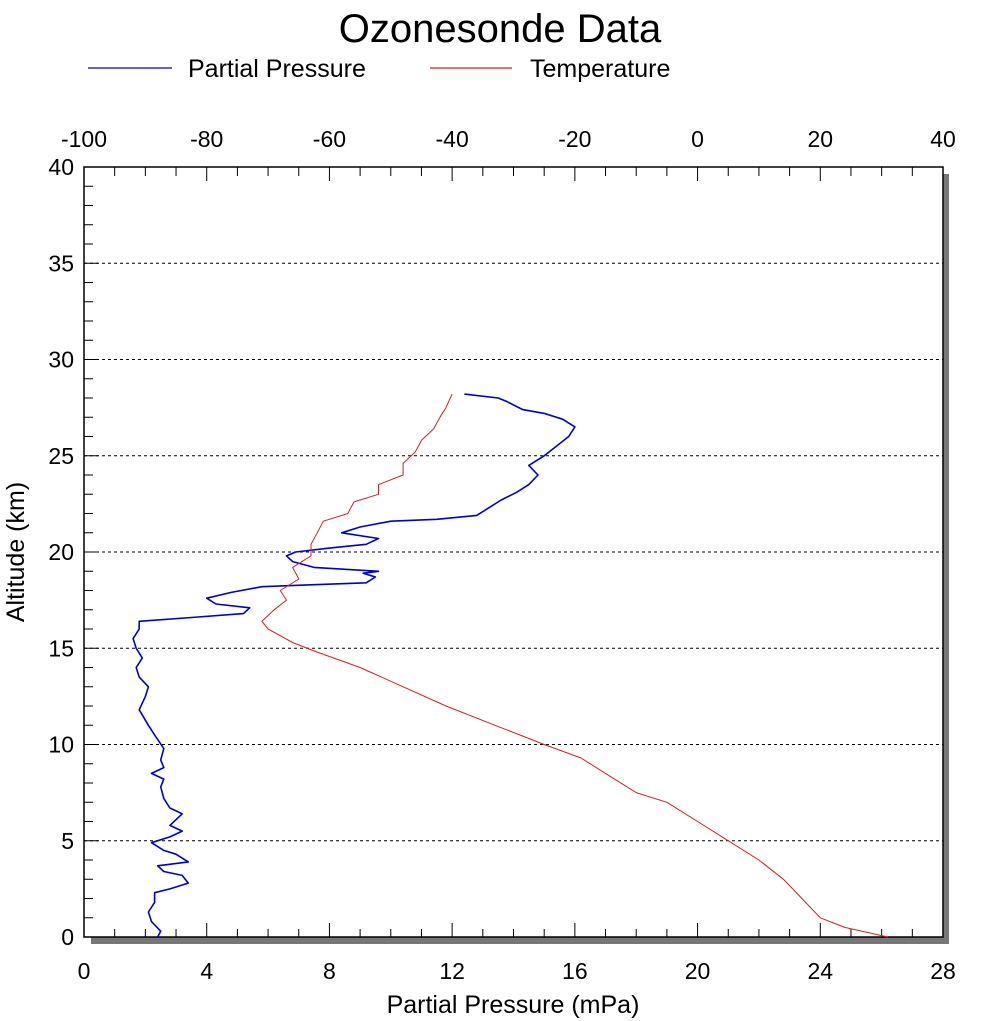 The width and height of the screenshot is (1000, 1021). What do you see at coordinates (946, 559) in the screenshot?
I see `plot-shadow-right` at bounding box center [946, 559].